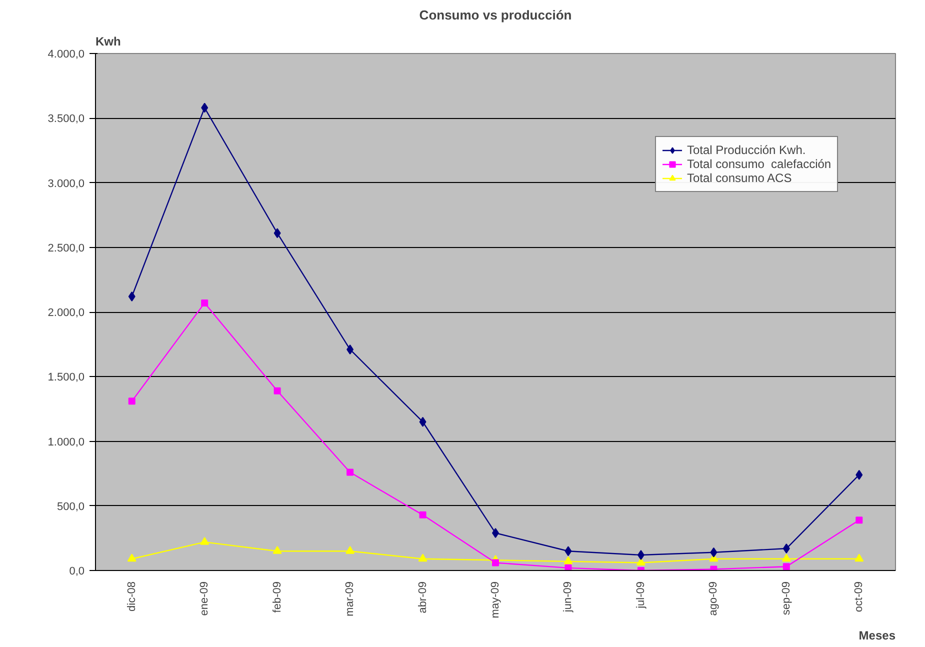 Image resolution: width=925 pixels, height=647 pixels. What do you see at coordinates (568, 598) in the screenshot?
I see `x-tick-label: jun-09` at bounding box center [568, 598].